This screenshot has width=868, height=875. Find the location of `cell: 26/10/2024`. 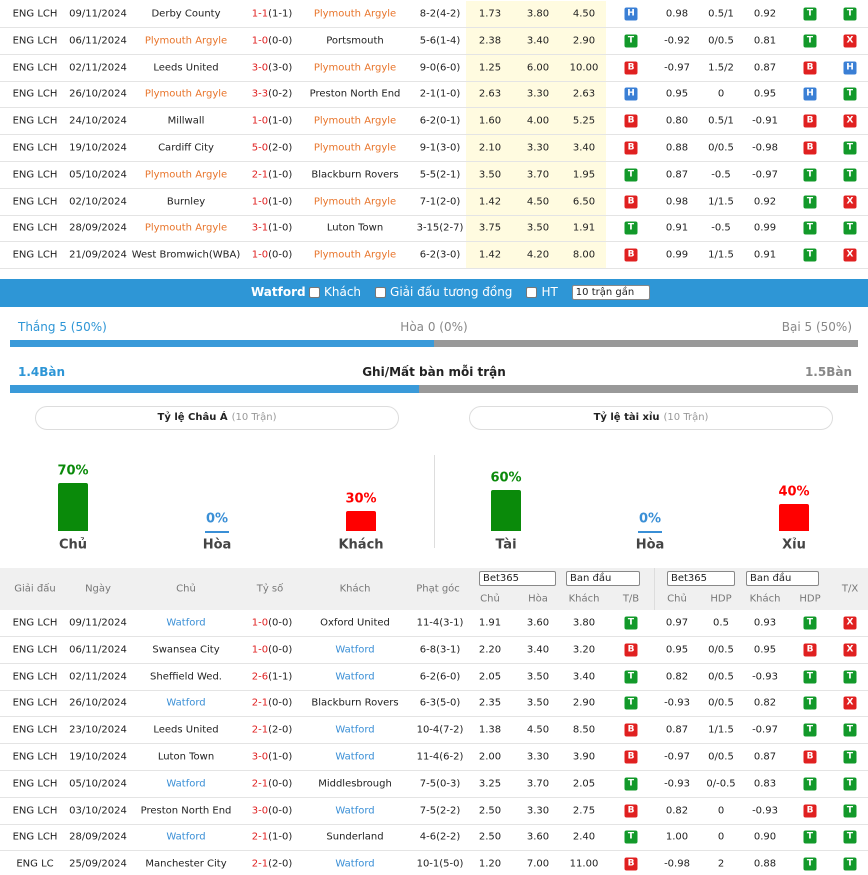

cell: 26/10/2024 is located at coordinates (98, 94).